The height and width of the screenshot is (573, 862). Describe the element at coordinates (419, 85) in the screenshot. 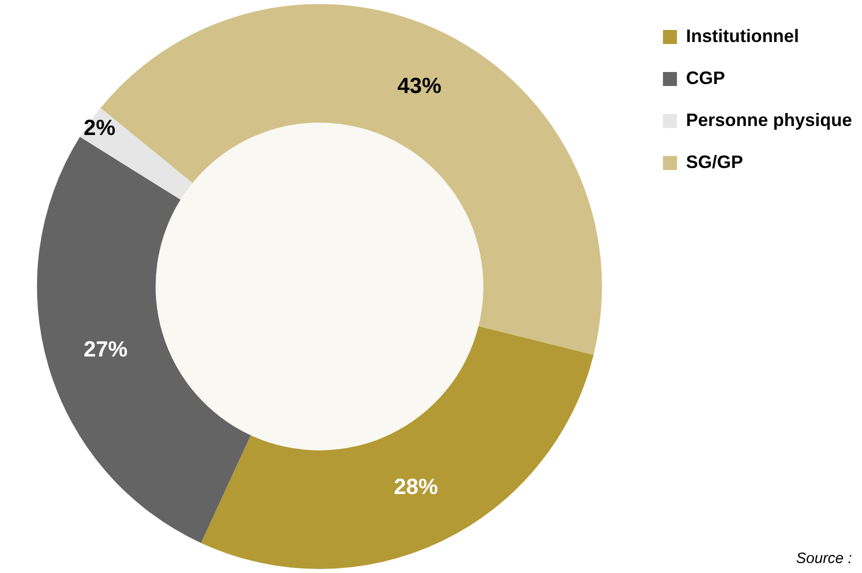

I see `data-label: 43%` at that location.